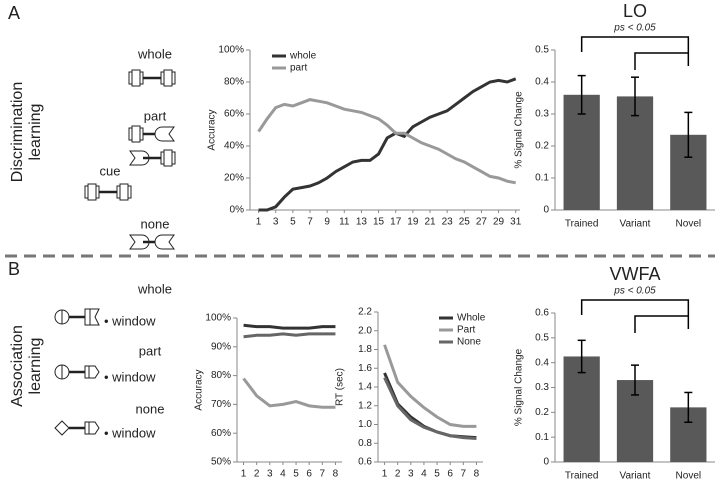 The width and height of the screenshot is (720, 482). Describe the element at coordinates (448, 222) in the screenshot. I see `x-tick-label: 23` at that location.